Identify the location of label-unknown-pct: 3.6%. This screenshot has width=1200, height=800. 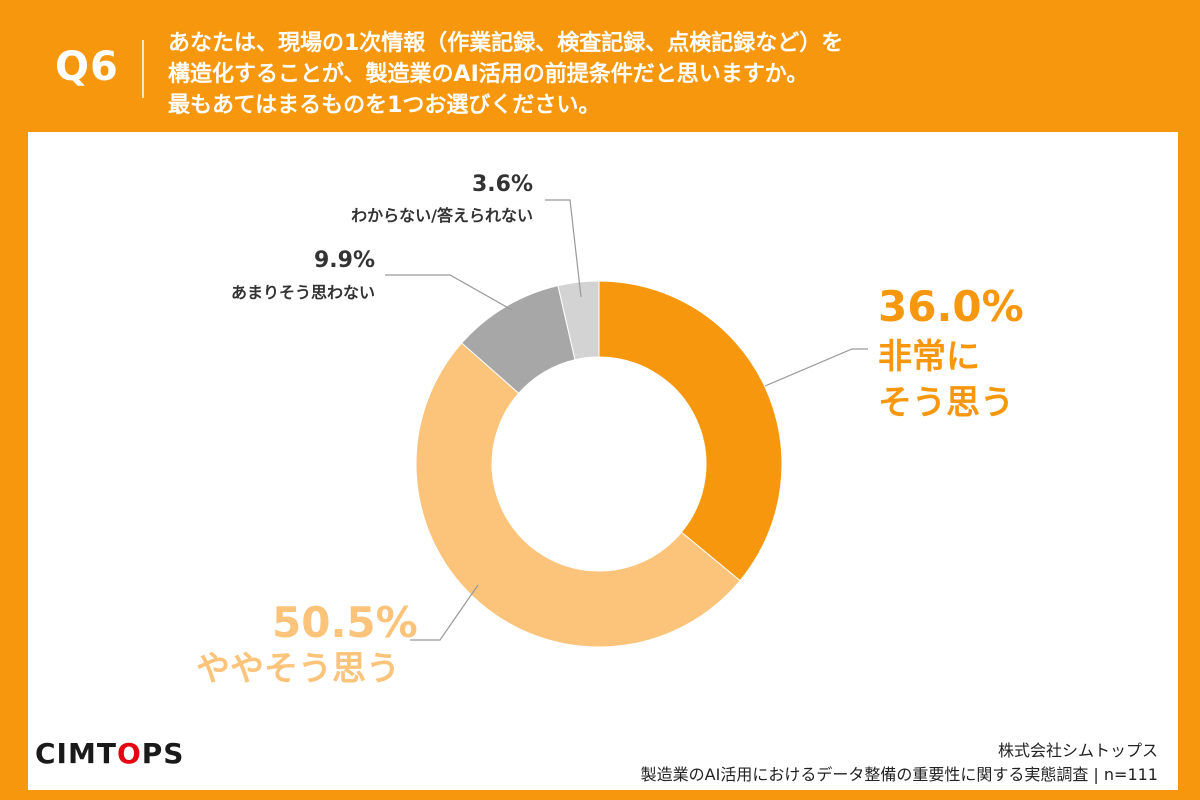
(502, 184).